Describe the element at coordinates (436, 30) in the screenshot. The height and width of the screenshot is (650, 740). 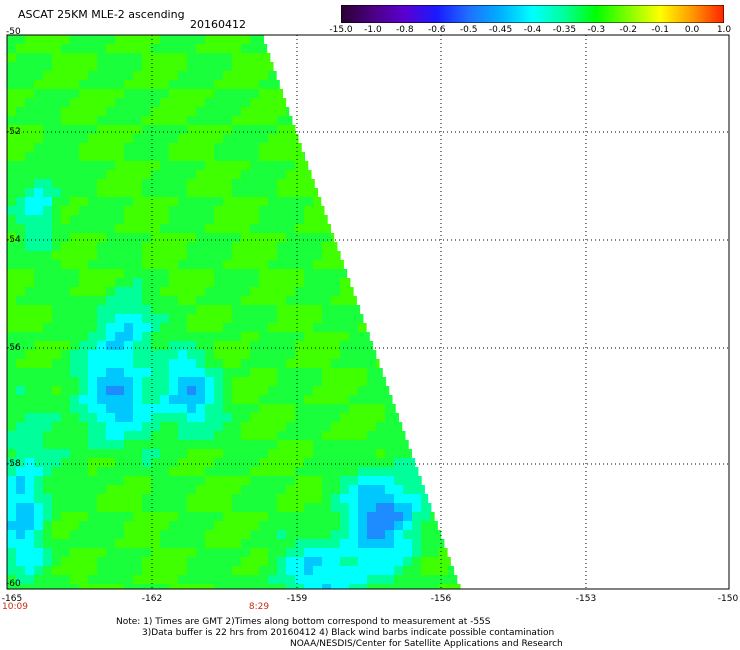
I see `colorbar-tick-label: -0.6` at that location.